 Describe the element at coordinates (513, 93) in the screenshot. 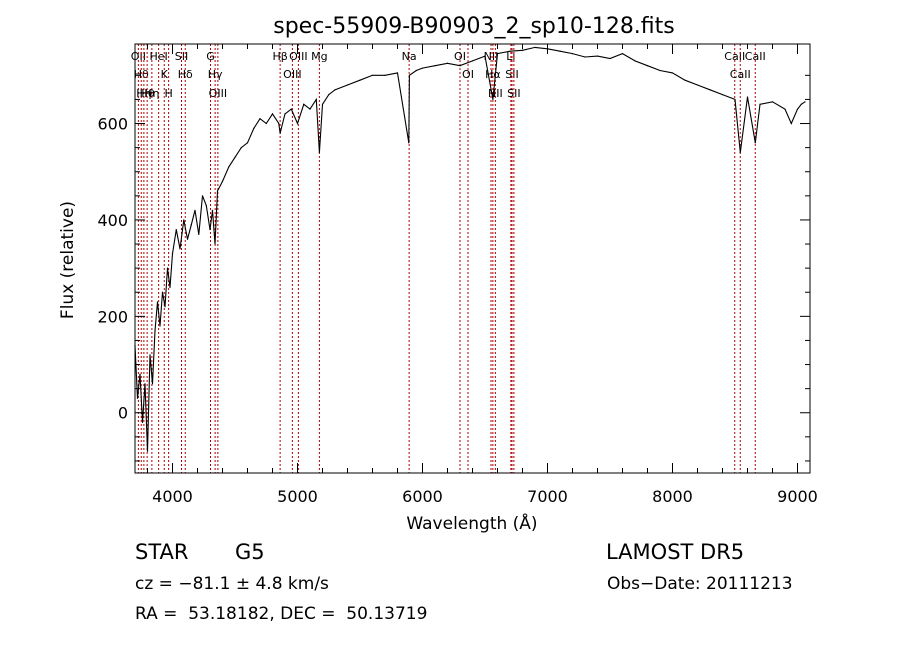

I see `line-label-25: SII` at that location.